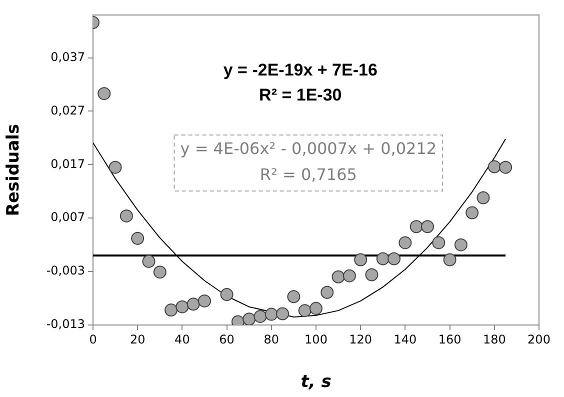 The height and width of the screenshot is (397, 564). Describe the element at coordinates (182, 339) in the screenshot. I see `x-tick-label: 40` at that location.